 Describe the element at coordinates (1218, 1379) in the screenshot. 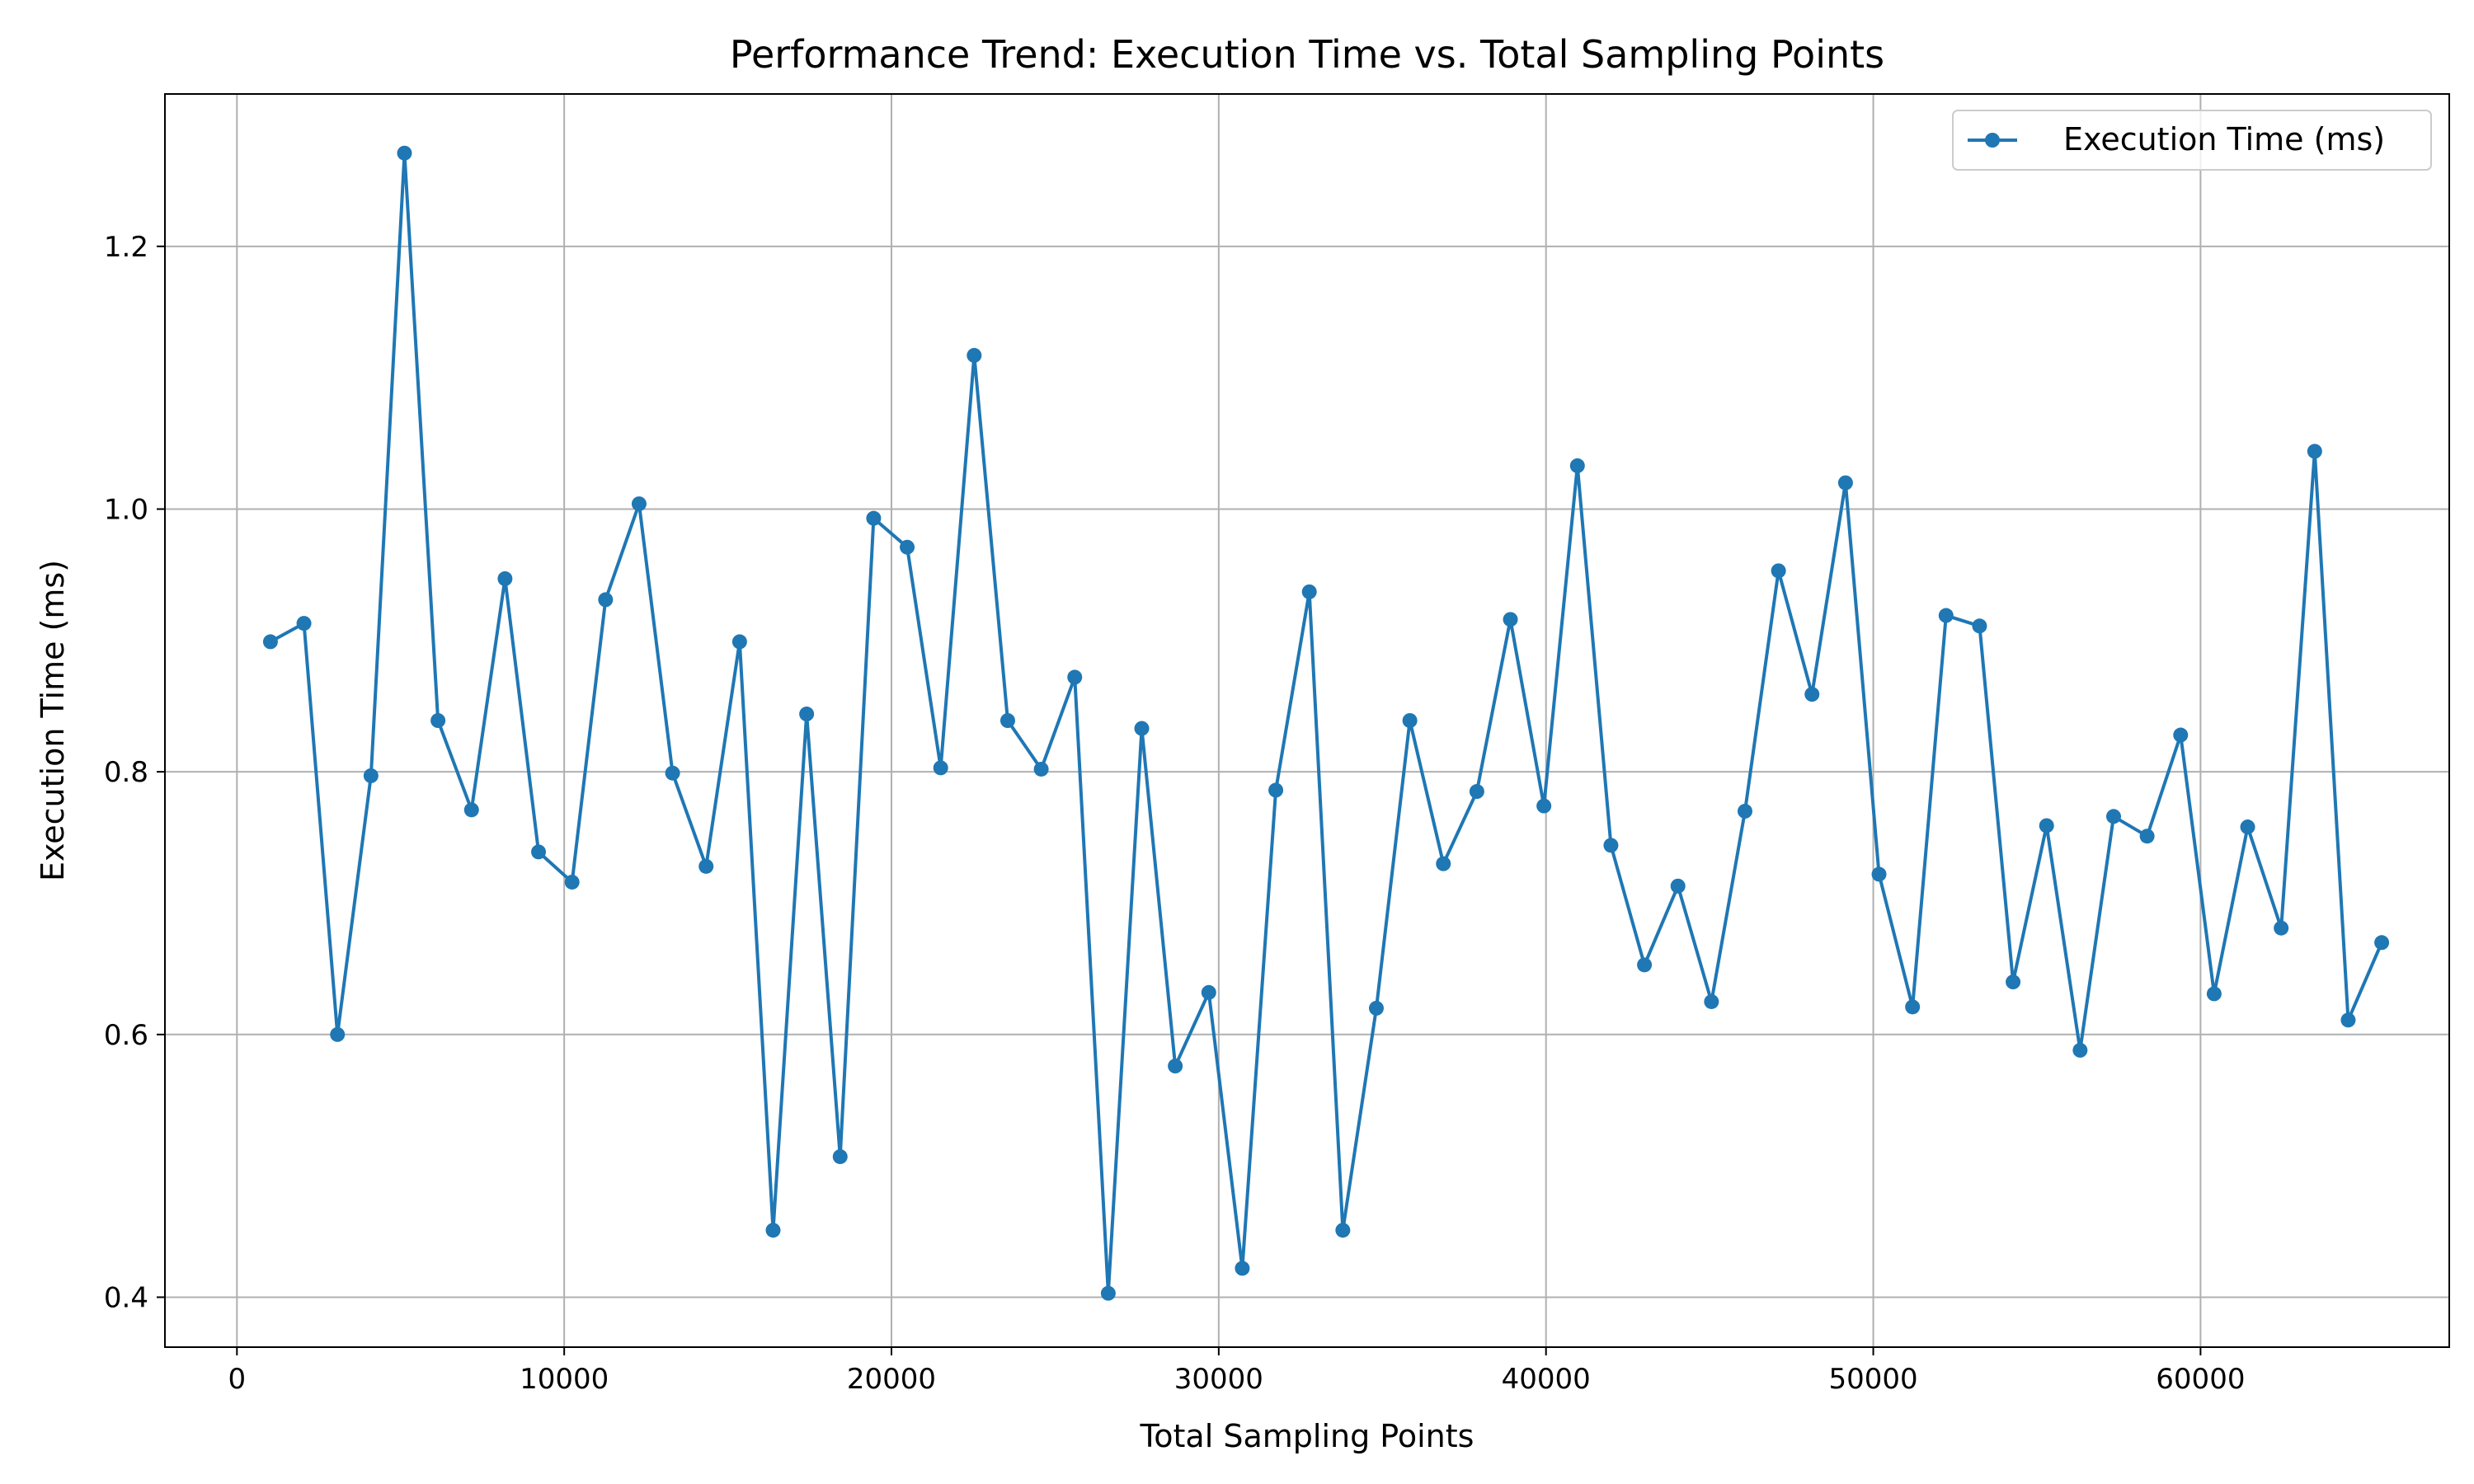

I see `x-tick-label: 30000` at that location.